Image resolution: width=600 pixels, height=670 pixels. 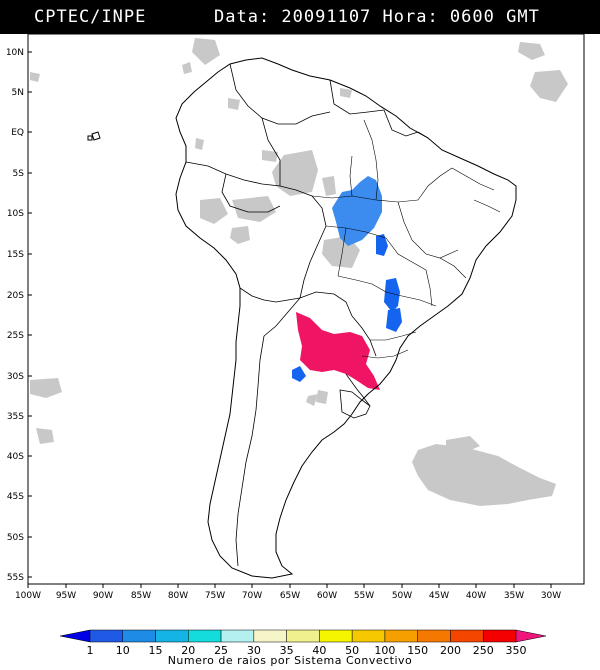 I want to click on colorbar-tick-label: 200, so click(x=450, y=650).